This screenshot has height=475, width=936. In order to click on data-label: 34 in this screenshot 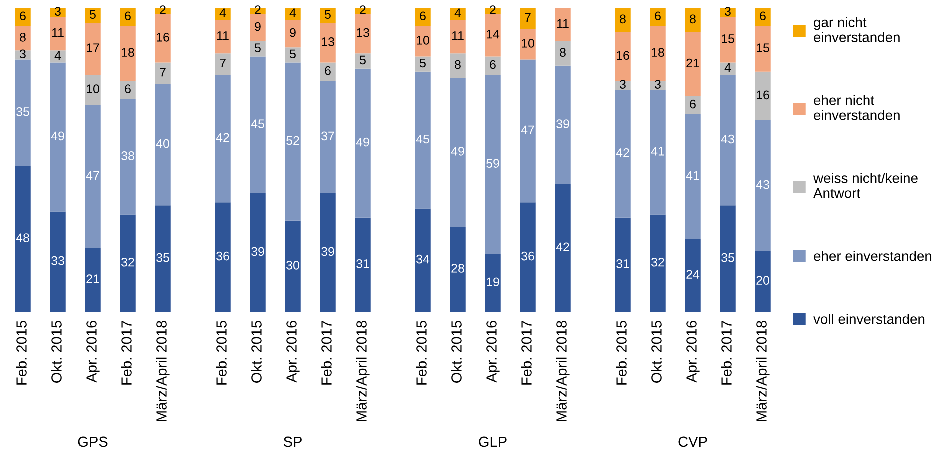, I will do `click(423, 259)`.